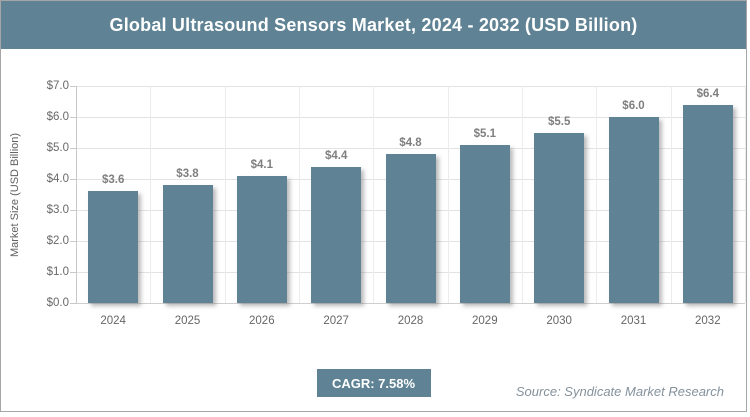 This screenshot has width=750, height=417. Describe the element at coordinates (484, 223) in the screenshot. I see `bar-2029` at that location.